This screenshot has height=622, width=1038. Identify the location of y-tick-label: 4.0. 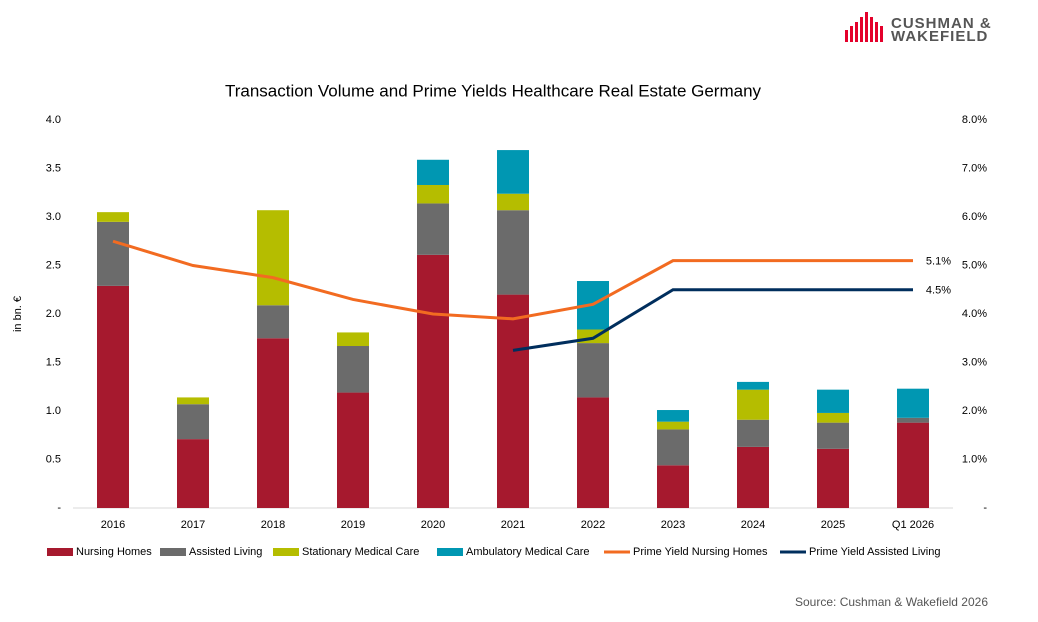
(53, 120).